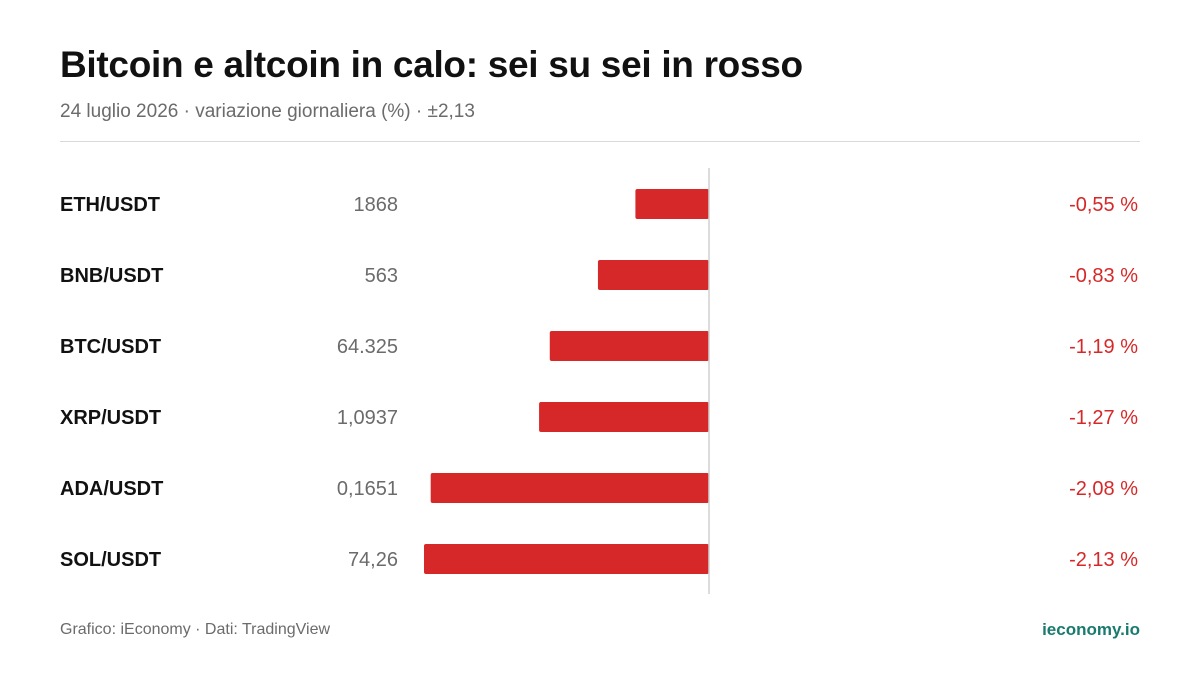 This screenshot has width=1200, height=675. What do you see at coordinates (110, 560) in the screenshot?
I see `pair-label: SOL/USDT` at bounding box center [110, 560].